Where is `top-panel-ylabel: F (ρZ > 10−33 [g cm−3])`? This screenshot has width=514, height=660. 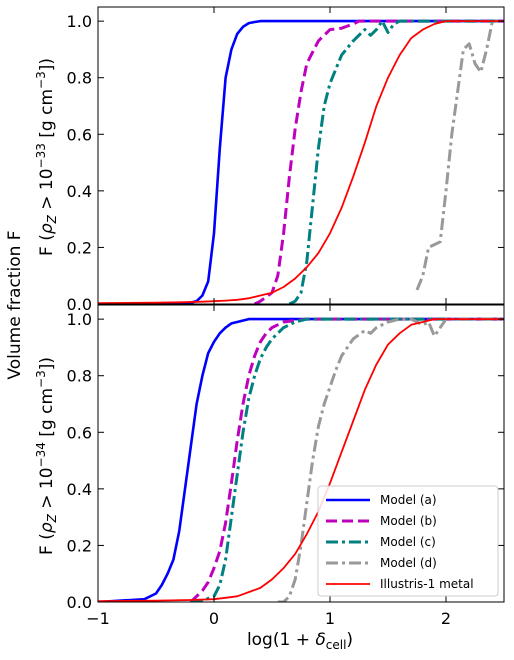
top-panel-ylabel: F (ρZ > 10−33 [g cm−3]) is located at coordinates (46, 157).